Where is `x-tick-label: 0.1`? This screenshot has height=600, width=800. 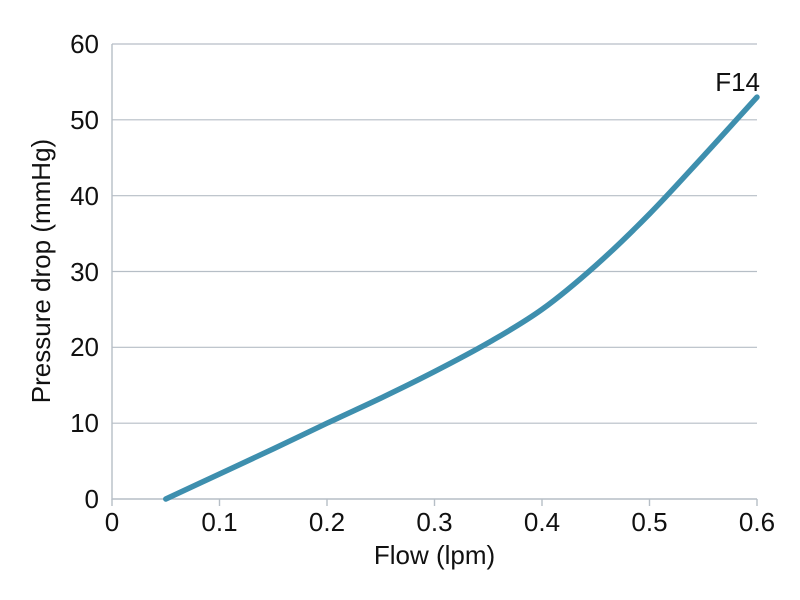
x-tick-label: 0.1 is located at coordinates (219, 522).